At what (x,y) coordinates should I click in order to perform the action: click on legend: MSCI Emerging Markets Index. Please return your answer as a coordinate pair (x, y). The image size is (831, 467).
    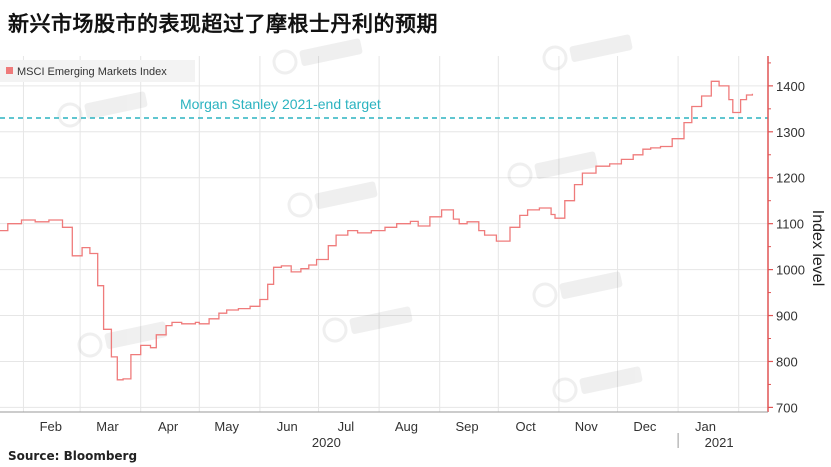
    Looking at the image, I should click on (97, 71).